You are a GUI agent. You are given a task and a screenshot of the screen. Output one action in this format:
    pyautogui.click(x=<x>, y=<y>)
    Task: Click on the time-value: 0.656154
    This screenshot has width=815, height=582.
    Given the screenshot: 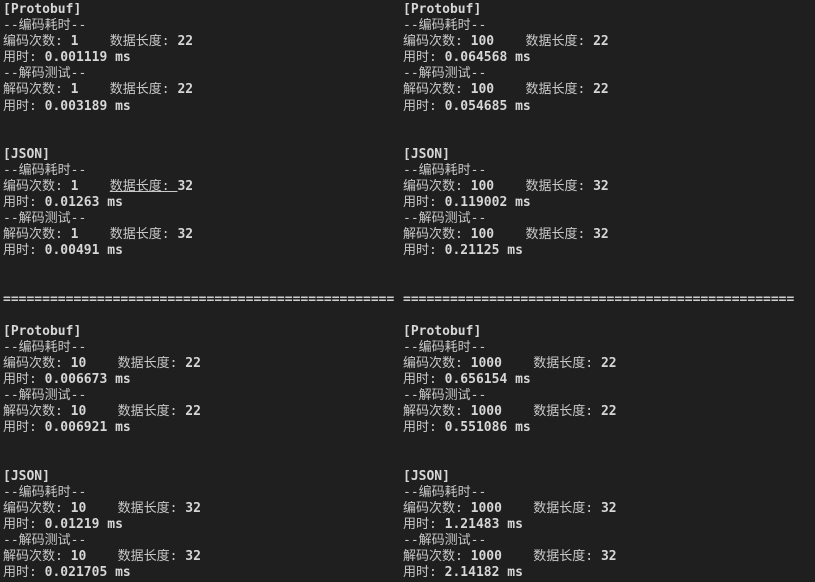 What is the action you would take?
    pyautogui.click(x=476, y=380)
    